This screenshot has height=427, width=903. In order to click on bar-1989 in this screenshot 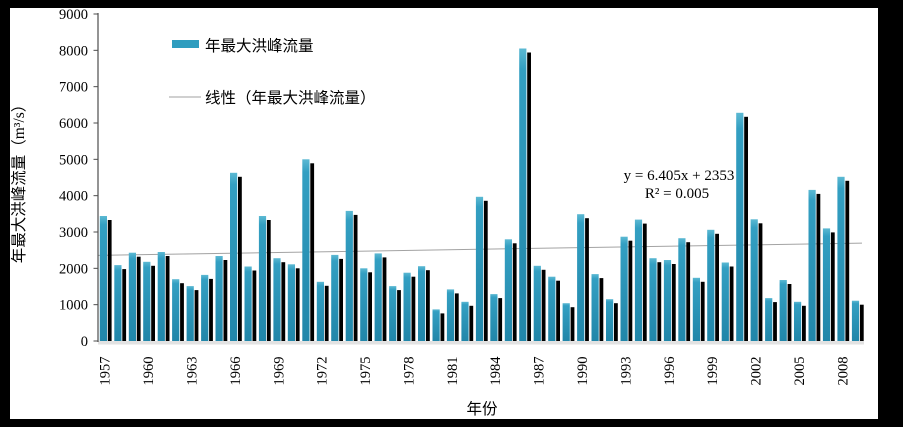, I will do `click(566, 322)`.